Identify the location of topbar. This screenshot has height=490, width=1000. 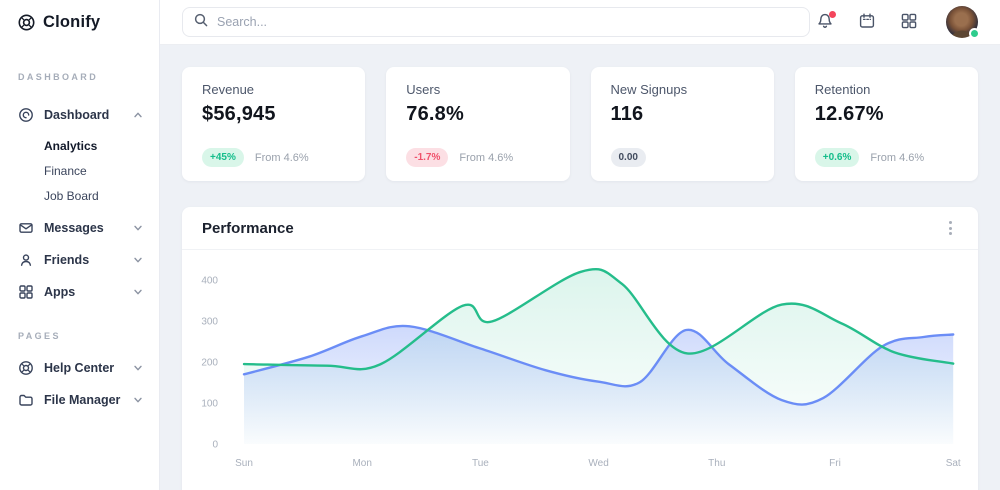
(580, 22).